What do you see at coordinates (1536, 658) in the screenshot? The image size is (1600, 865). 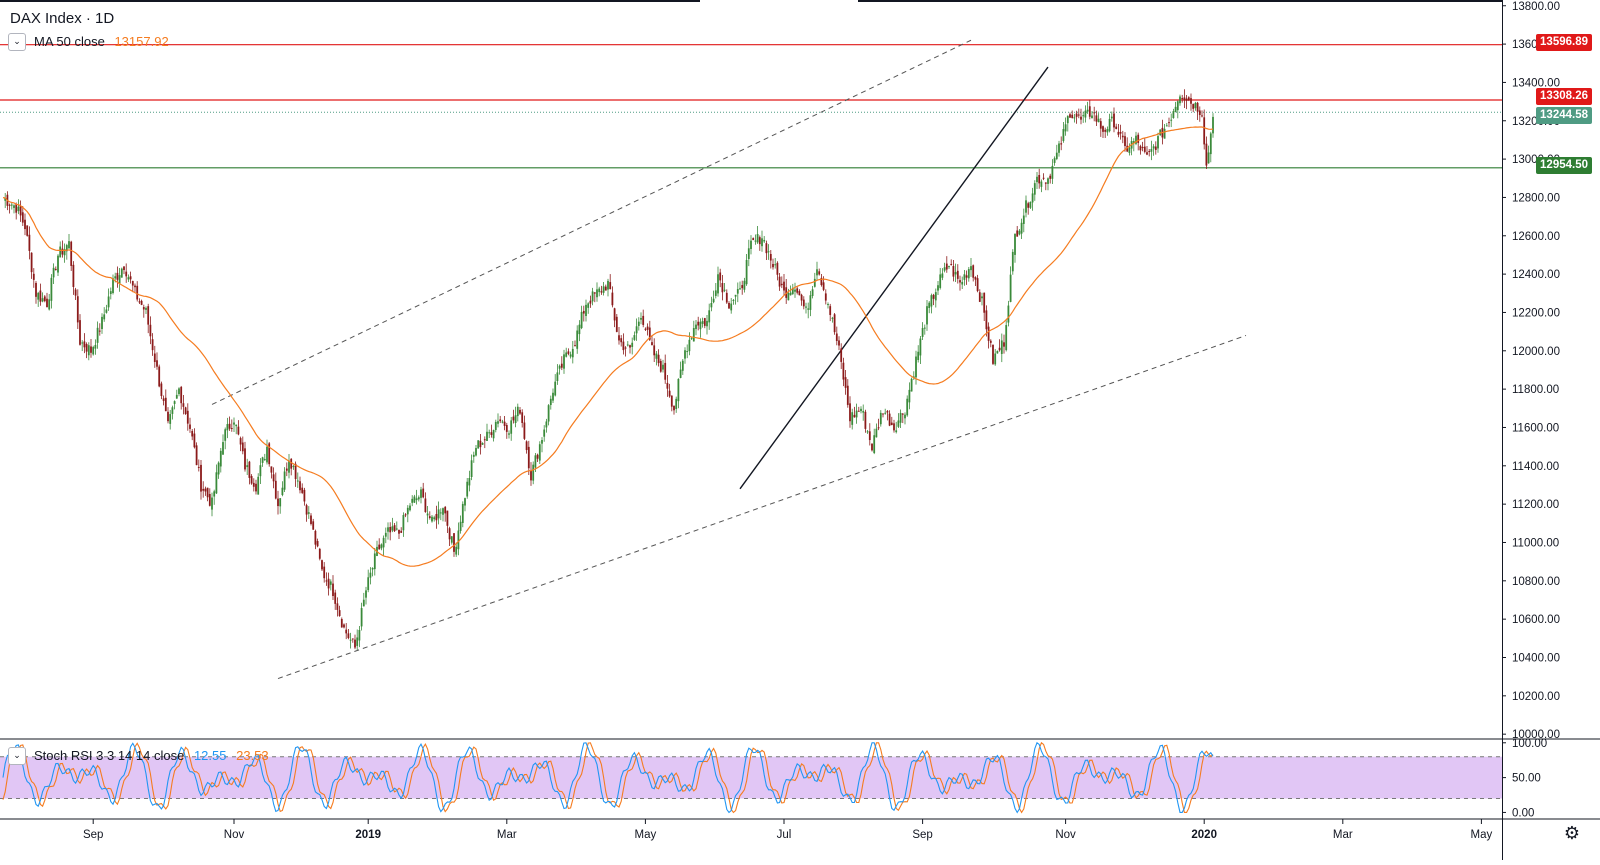 I see `price-tick-label: 10400.00` at bounding box center [1536, 658].